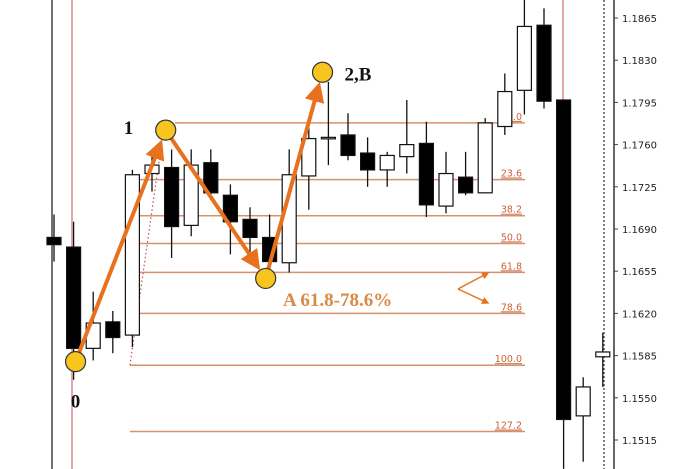  I want to click on fib-level-label: 50.0, so click(511, 237).